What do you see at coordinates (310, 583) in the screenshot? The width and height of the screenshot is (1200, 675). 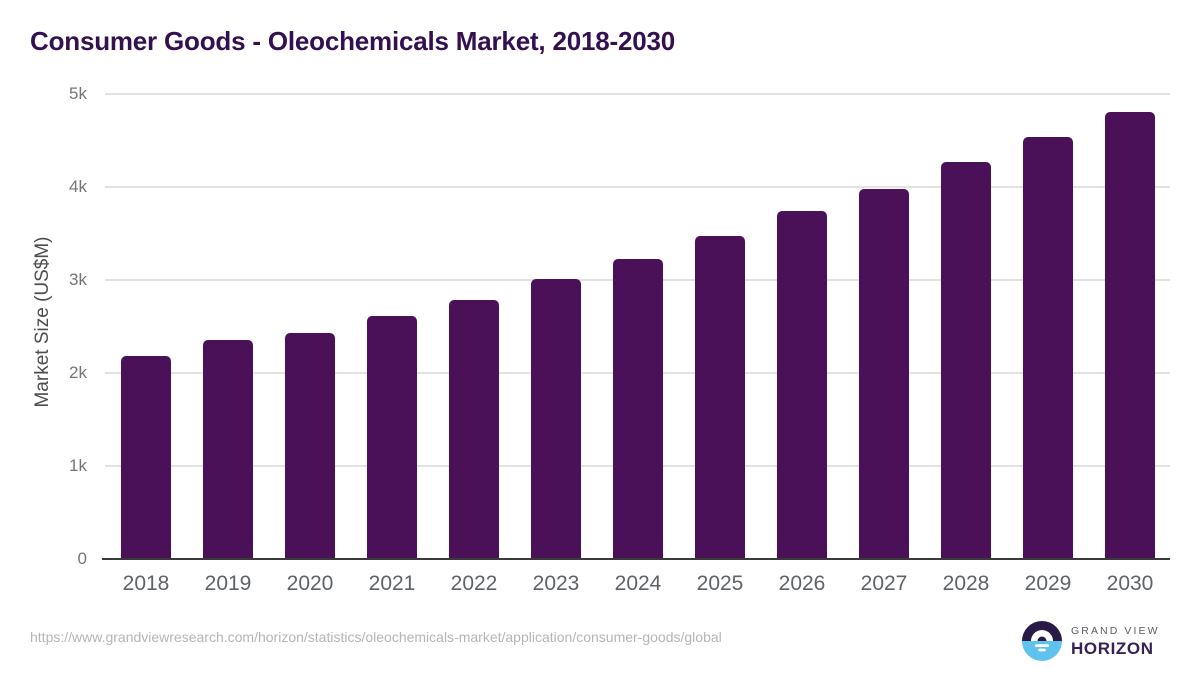 I see `x-tick-label: 2020` at bounding box center [310, 583].